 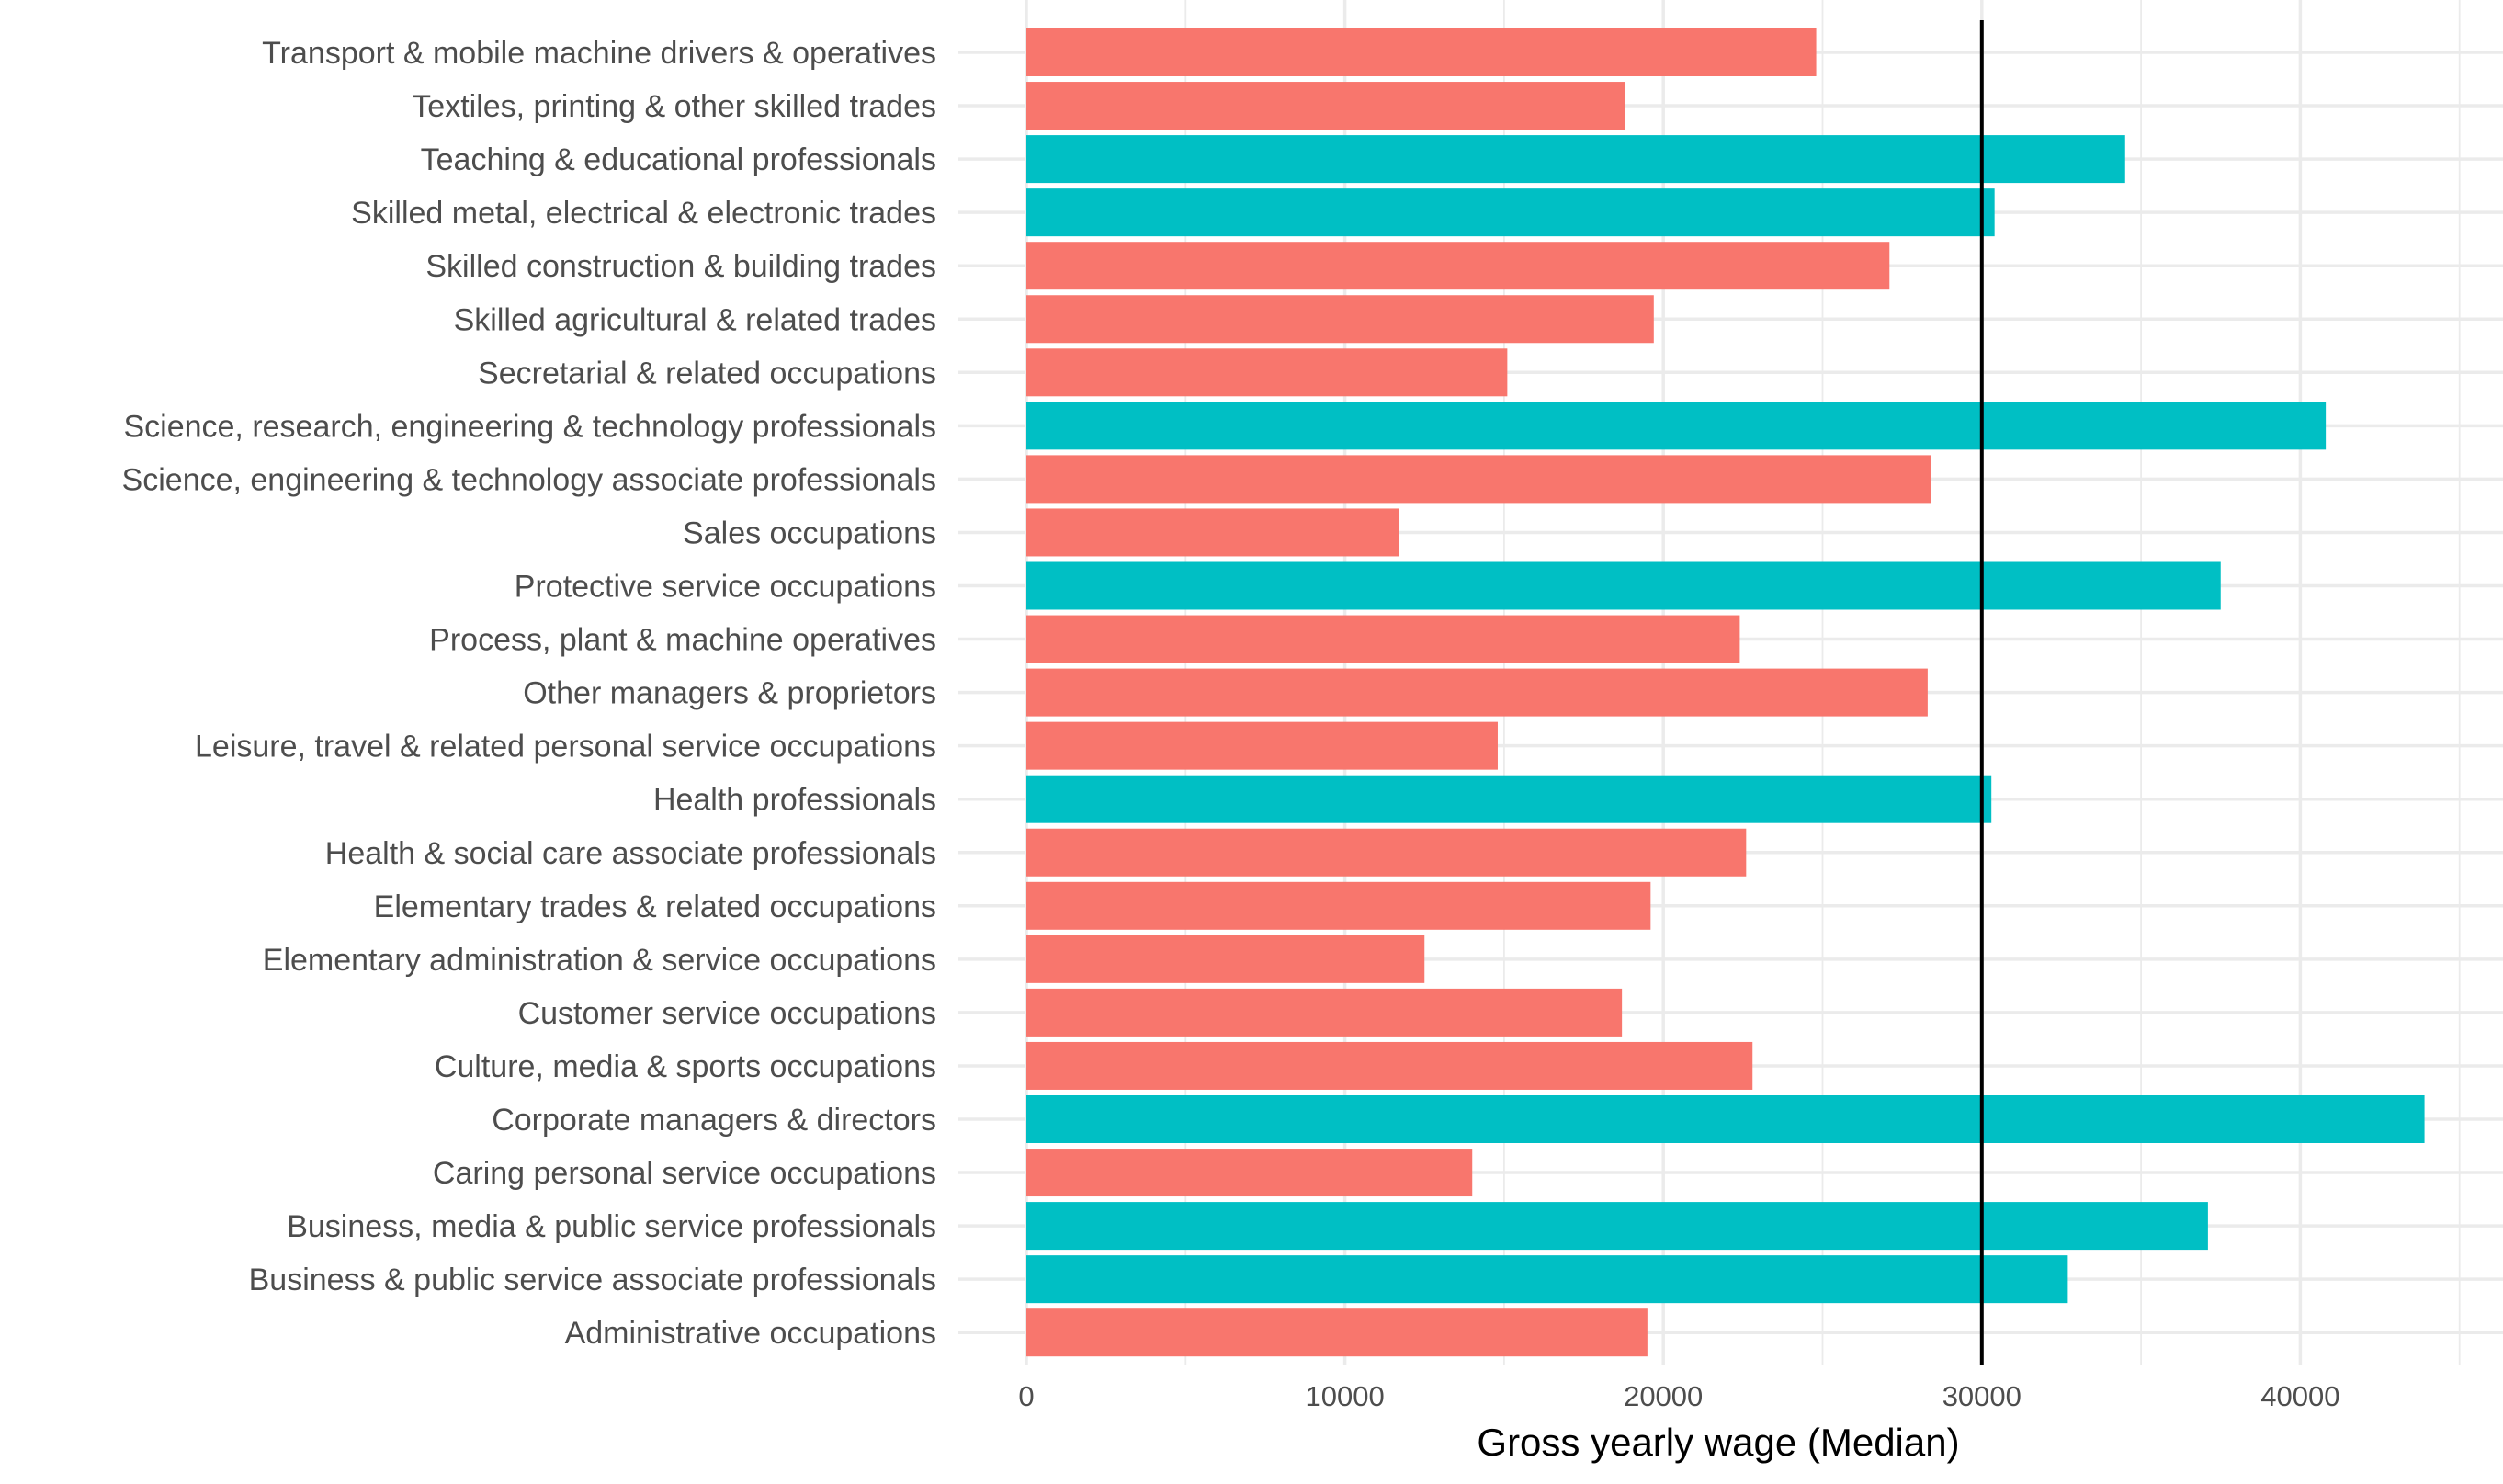 I want to click on category-label: Skilled agricultural & related trades, so click(x=695, y=319).